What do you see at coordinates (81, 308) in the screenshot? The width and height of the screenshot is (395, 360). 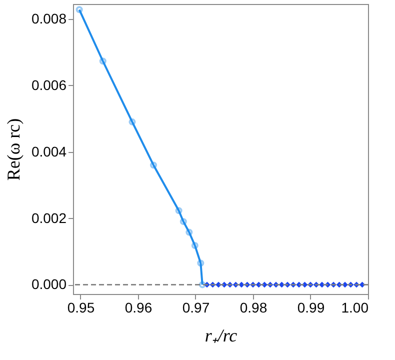 I see `x-tick-label: 0.95` at bounding box center [81, 308].